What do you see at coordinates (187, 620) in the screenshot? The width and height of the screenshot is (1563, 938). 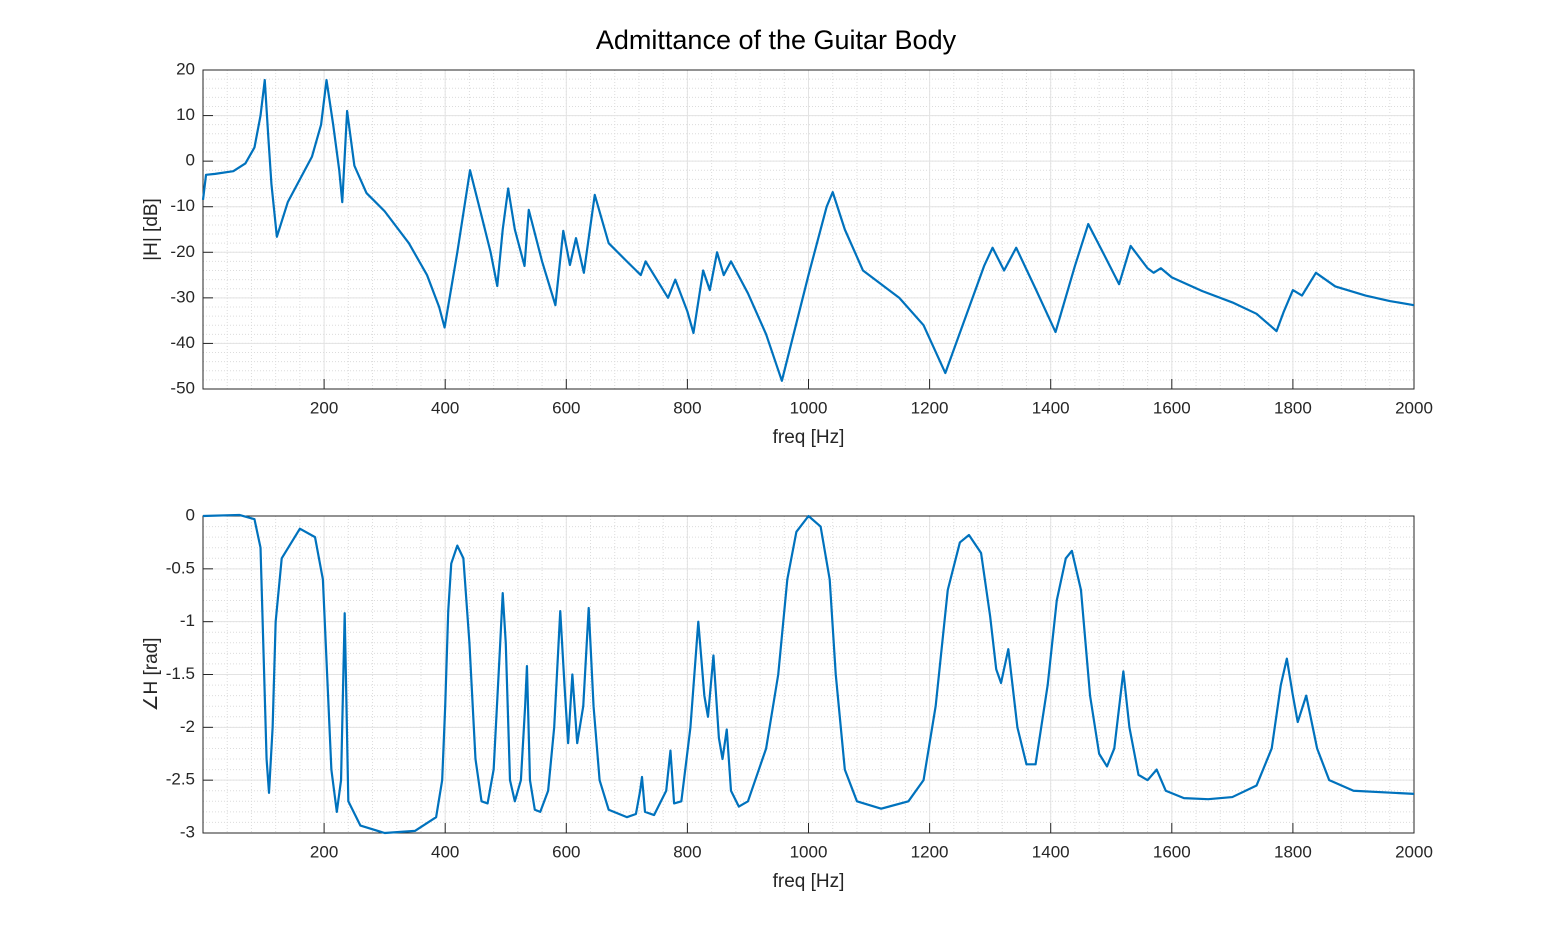 I see `y-tick-label: -1` at bounding box center [187, 620].